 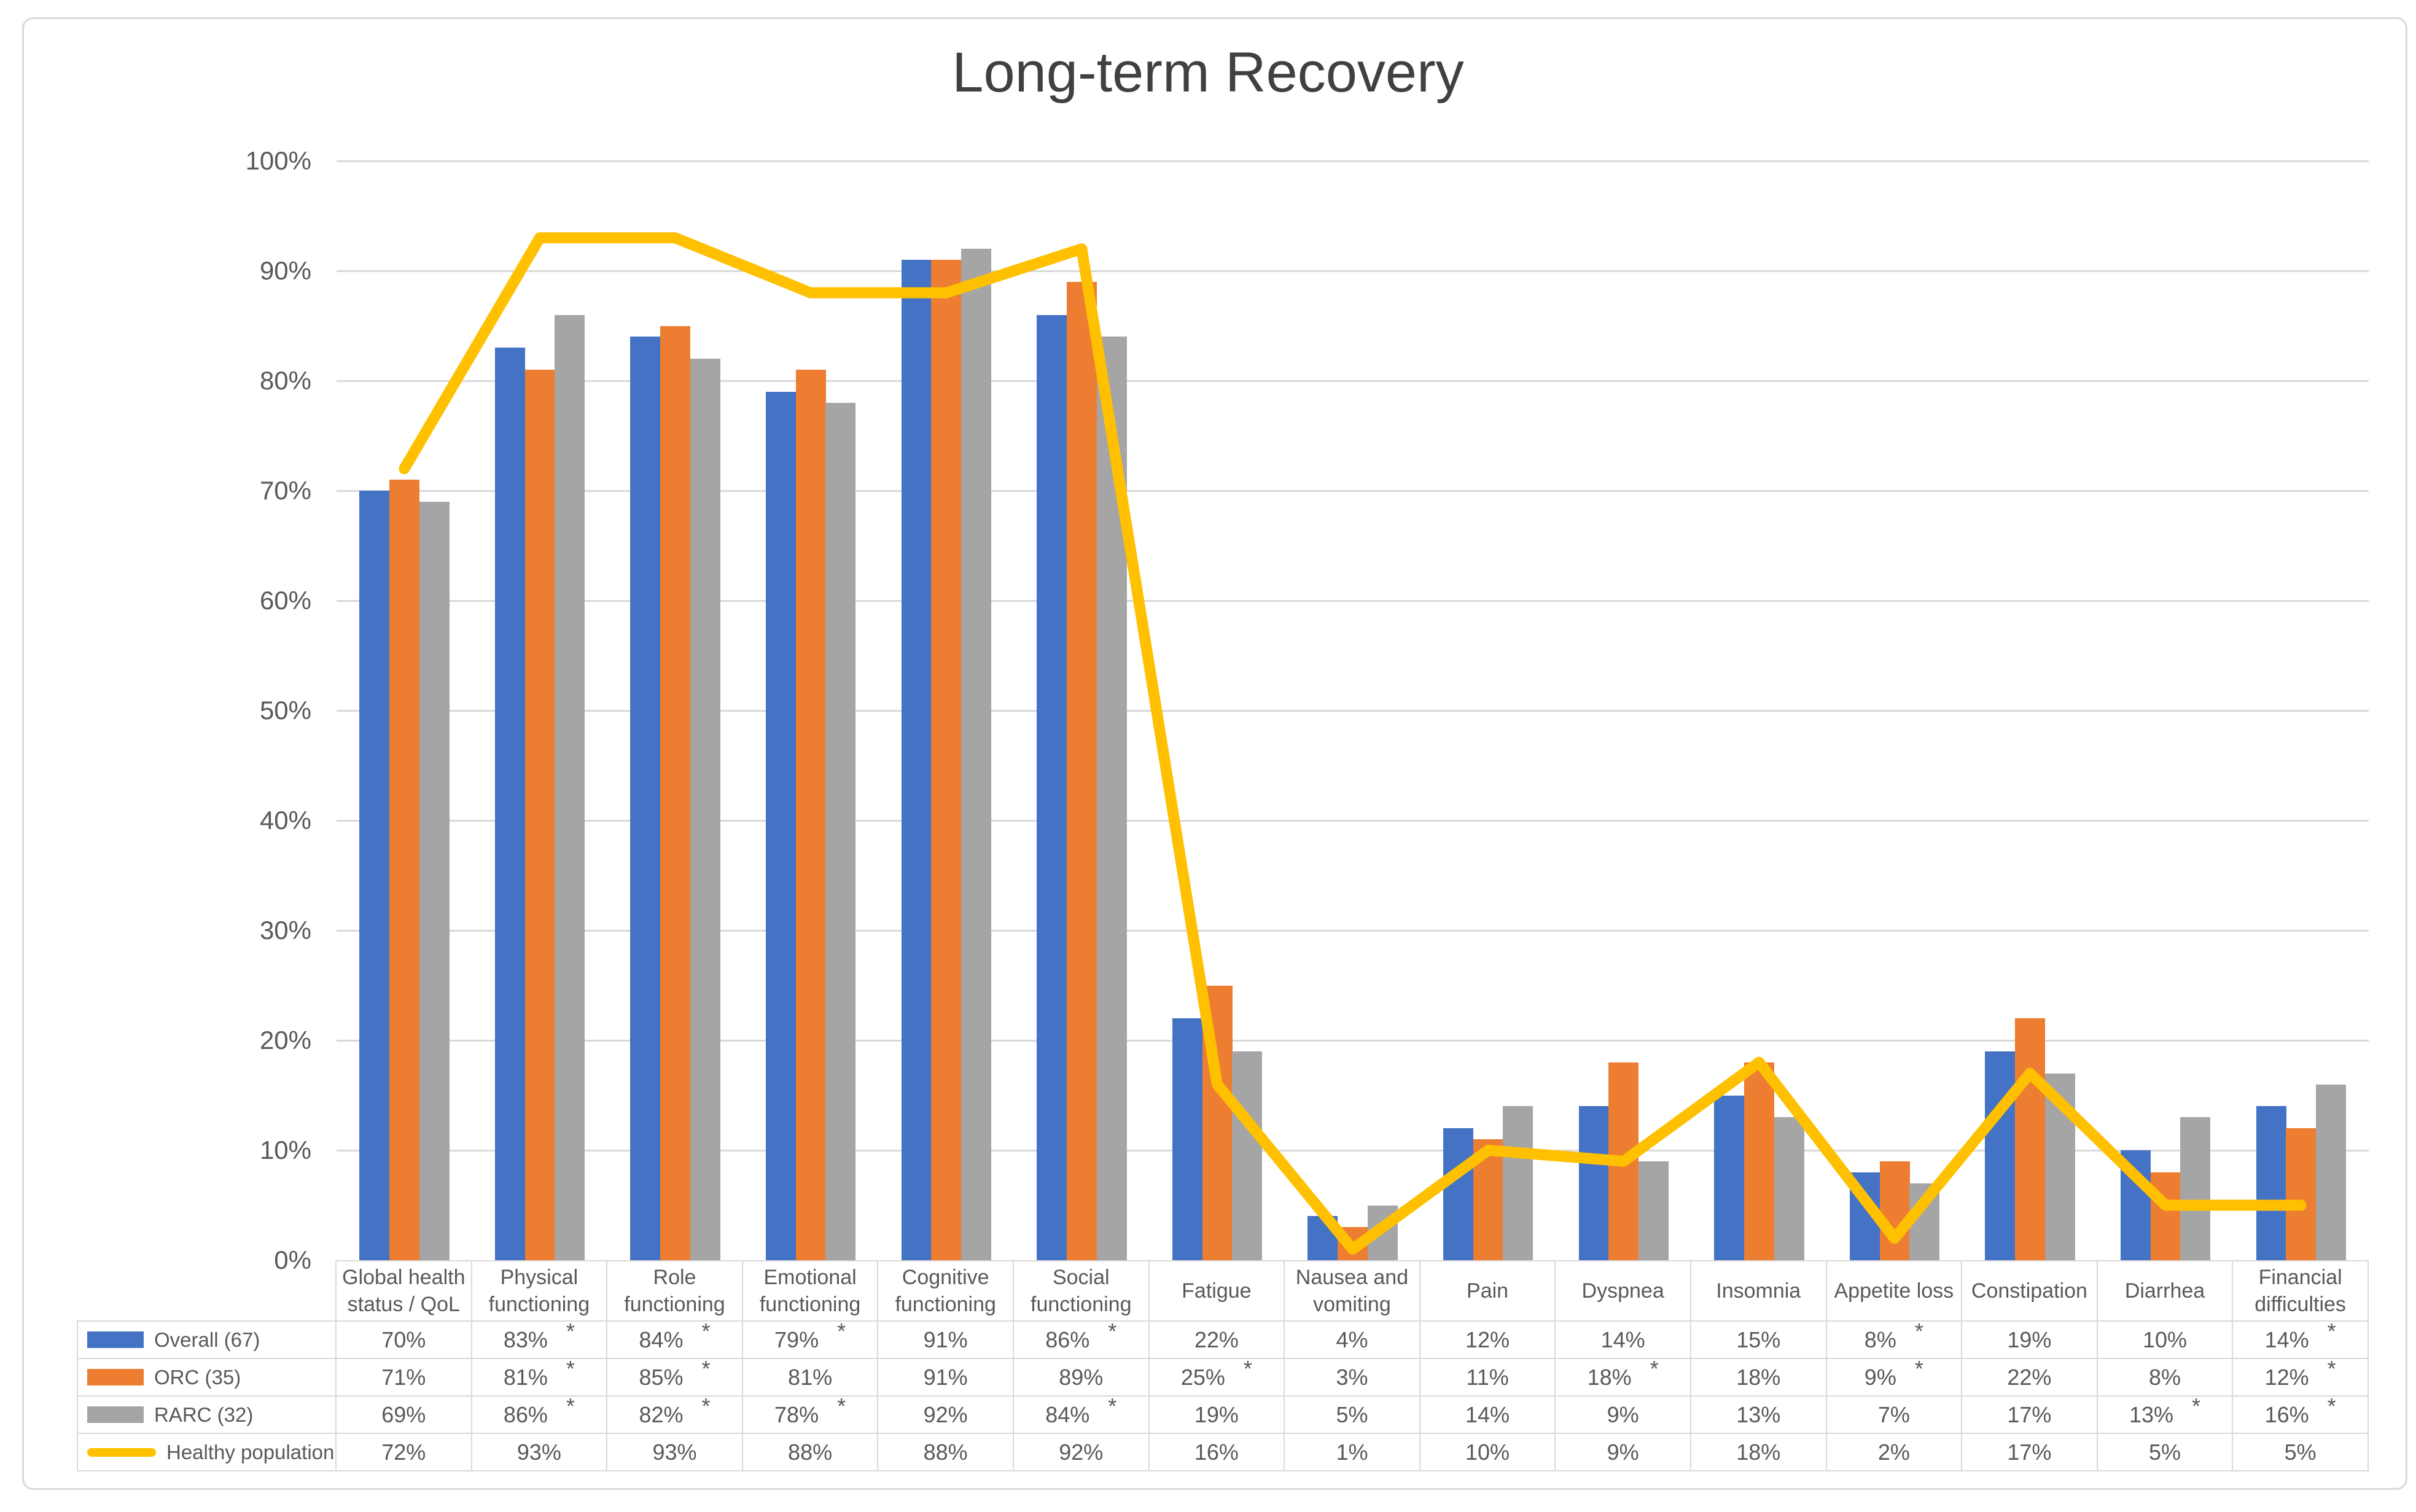 I want to click on header-line: Financial, so click(x=2300, y=1277).